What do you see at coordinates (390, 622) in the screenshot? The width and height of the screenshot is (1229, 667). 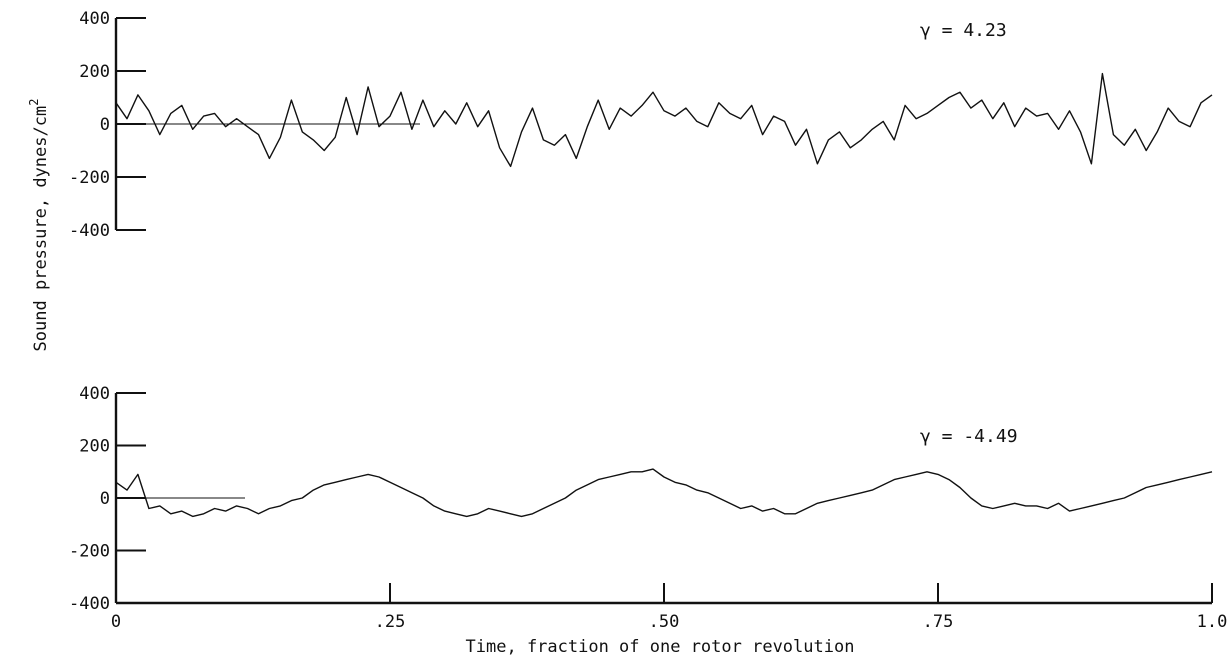 I see `x-tick-label: .25` at bounding box center [390, 622].